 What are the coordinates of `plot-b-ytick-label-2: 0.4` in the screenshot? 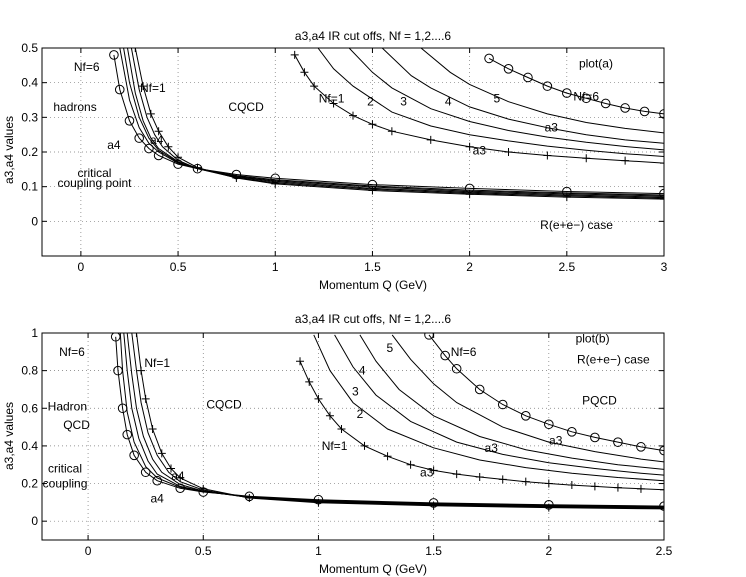 It's located at (29, 446).